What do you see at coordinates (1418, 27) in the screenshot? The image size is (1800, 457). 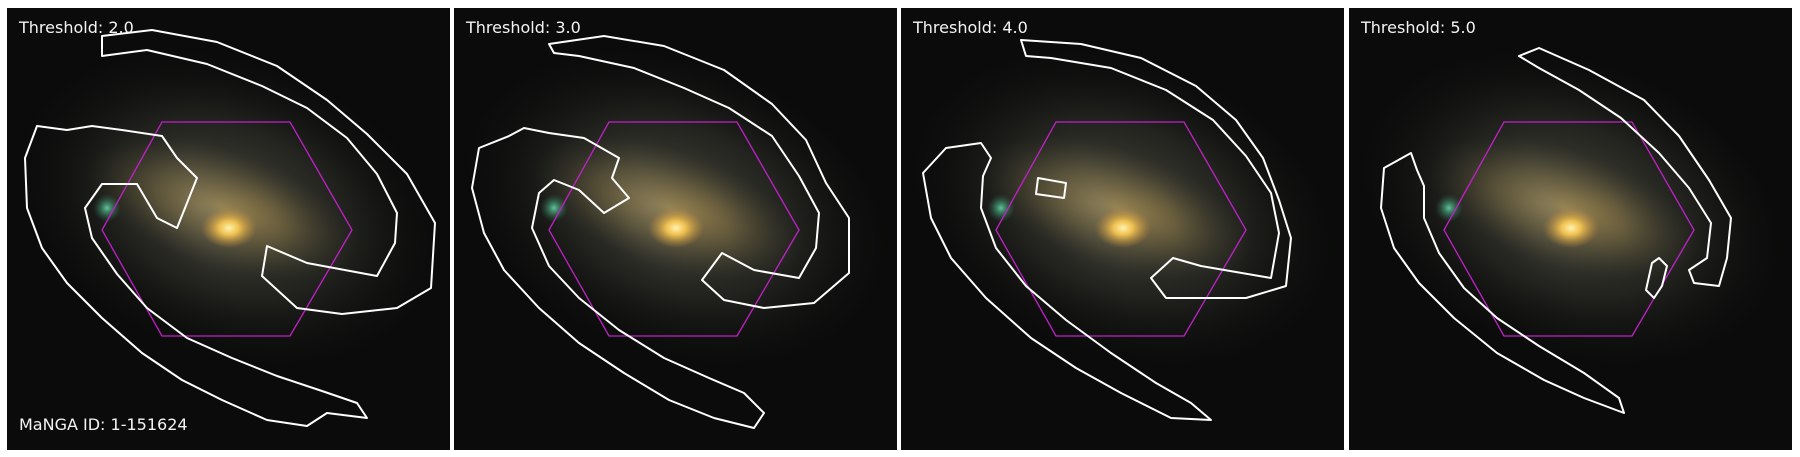 I see `threshold-label: Threshold: 5.0` at bounding box center [1418, 27].